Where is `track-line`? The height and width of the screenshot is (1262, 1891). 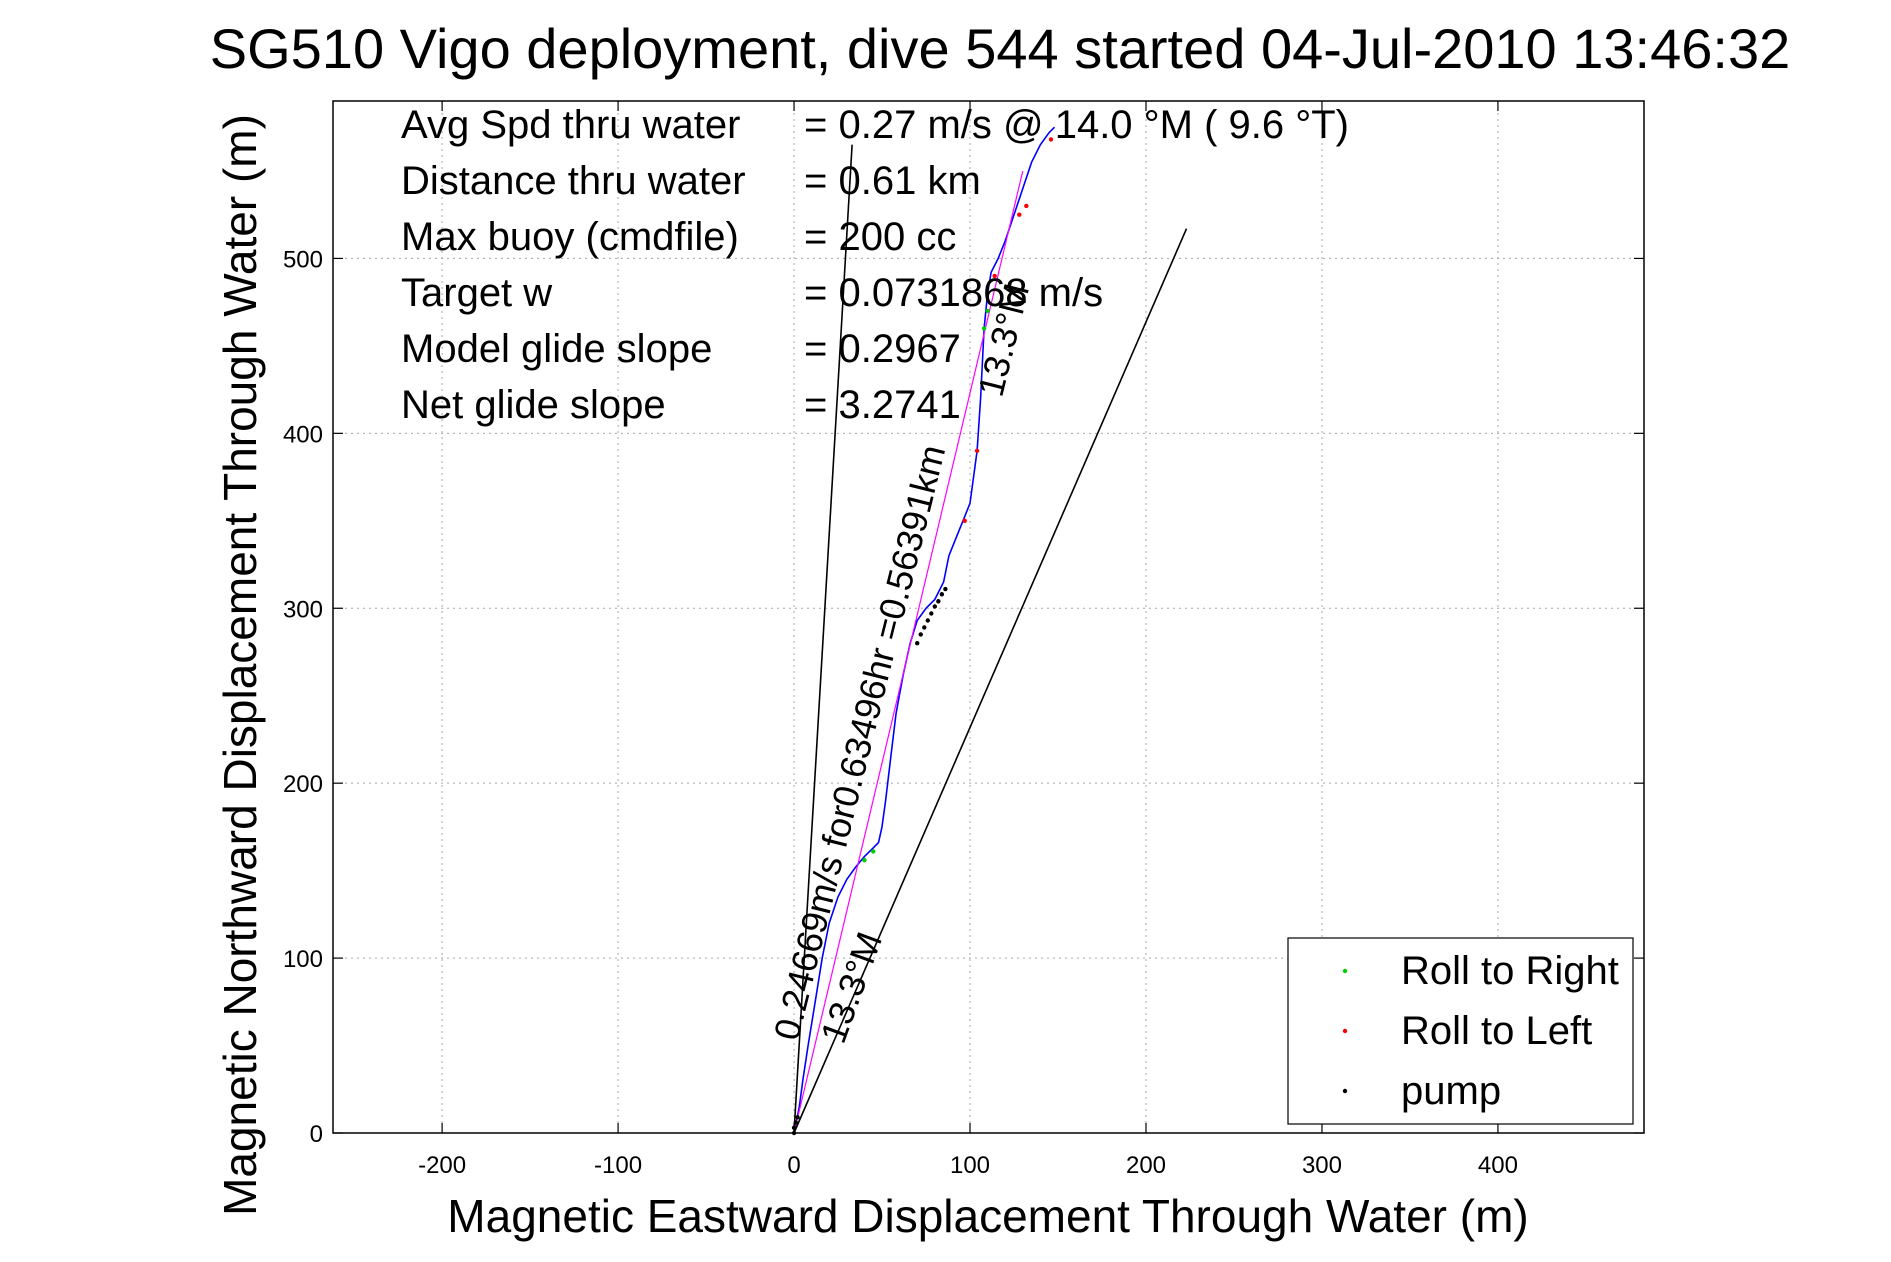 track-line is located at coordinates (924, 630).